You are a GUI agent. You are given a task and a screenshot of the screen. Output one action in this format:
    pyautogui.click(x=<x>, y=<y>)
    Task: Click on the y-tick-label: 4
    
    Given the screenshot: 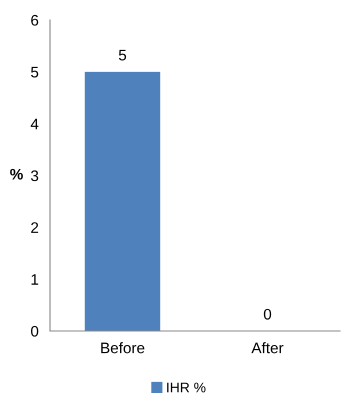 What is the action you would take?
    pyautogui.click(x=34, y=124)
    